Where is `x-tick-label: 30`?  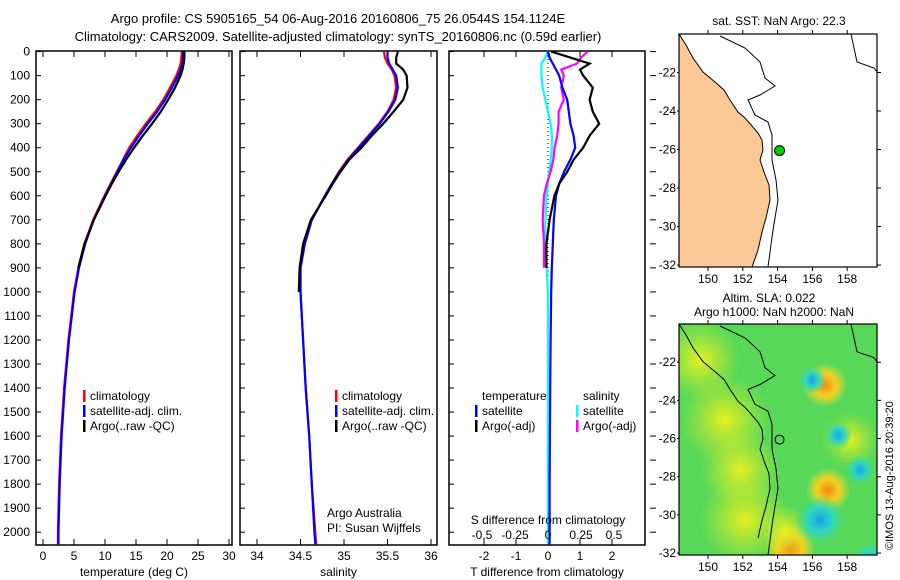
x-tick-label: 30 is located at coordinates (229, 556).